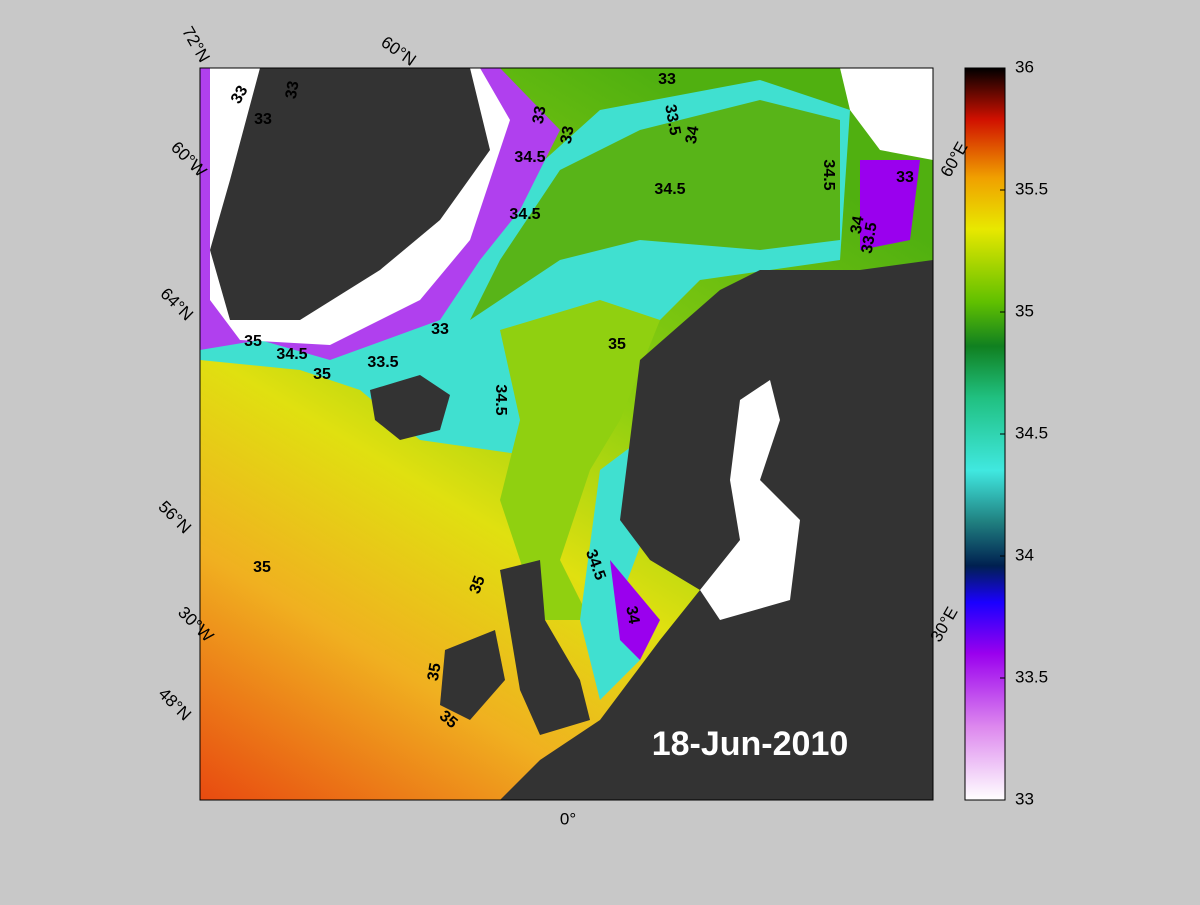  Describe the element at coordinates (545, 647) in the screenshot. I see `great-britain` at that location.